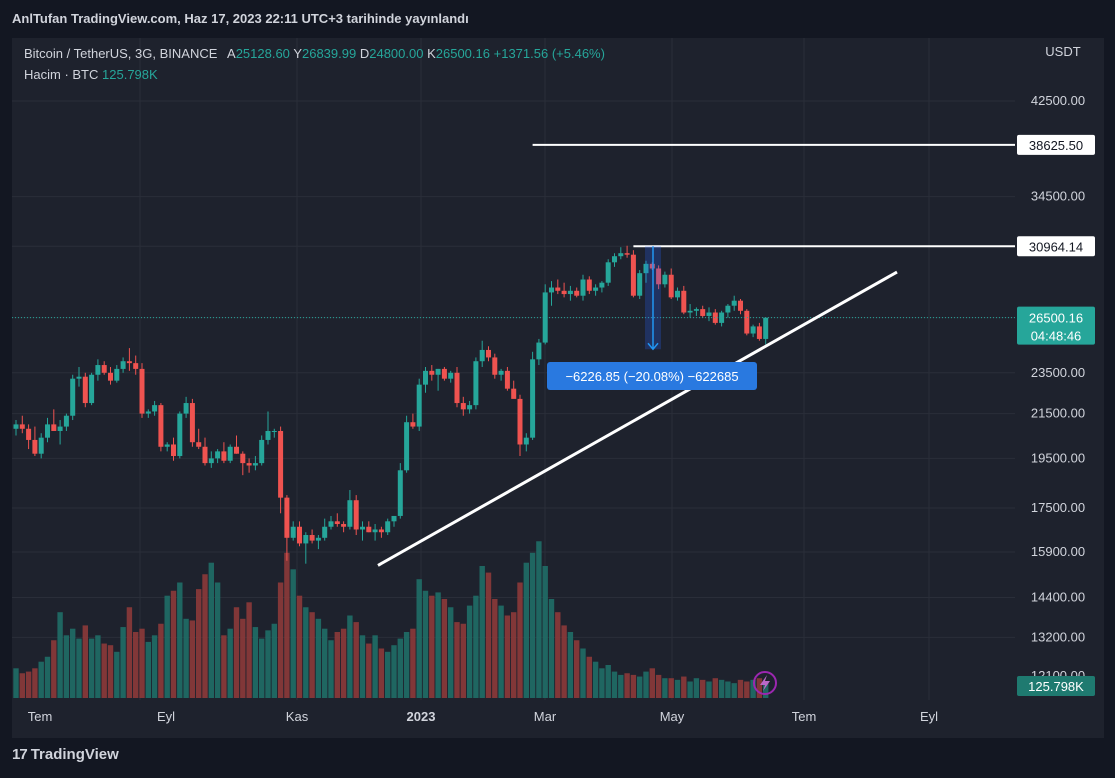 The image size is (1115, 778). I want to click on lightning-icon, so click(765, 683).